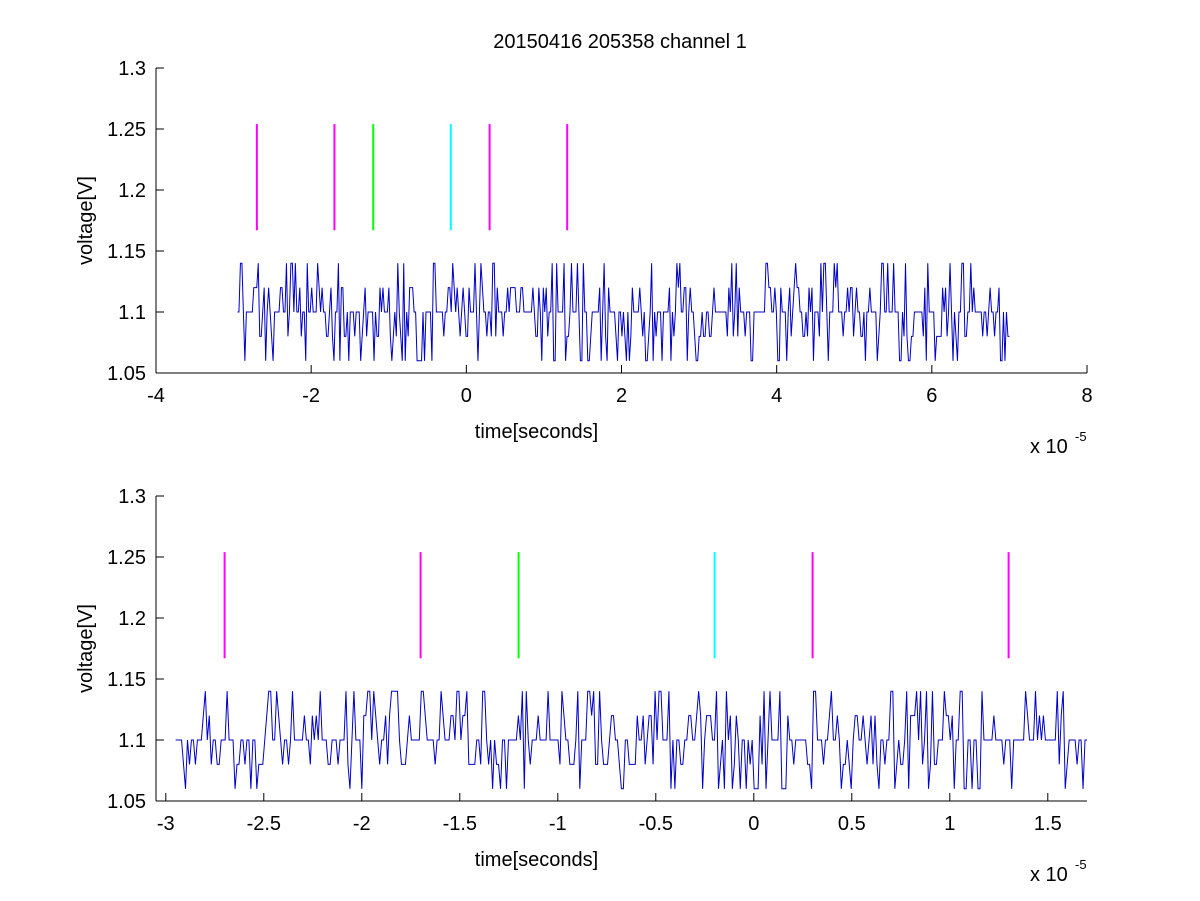 This screenshot has height=901, width=1200. I want to click on x-tick-label: 1.5, so click(1048, 824).